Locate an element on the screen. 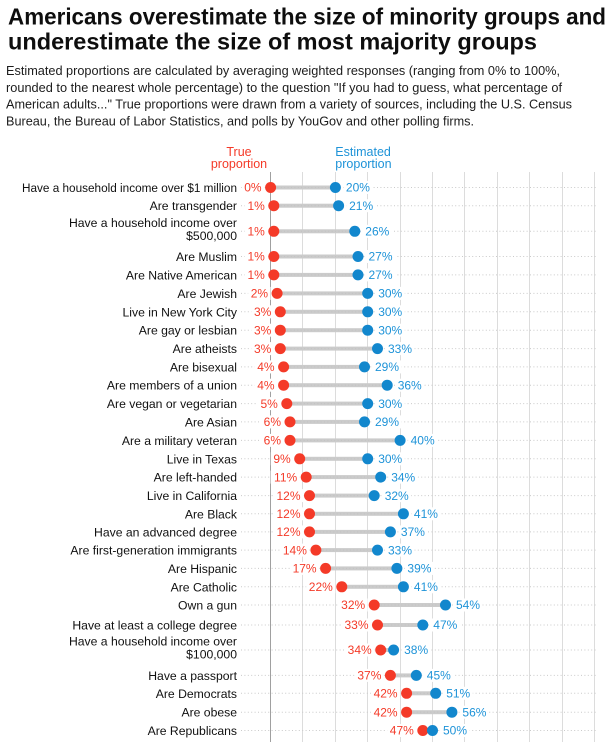  svg-text: 0% is located at coordinates (253, 188).